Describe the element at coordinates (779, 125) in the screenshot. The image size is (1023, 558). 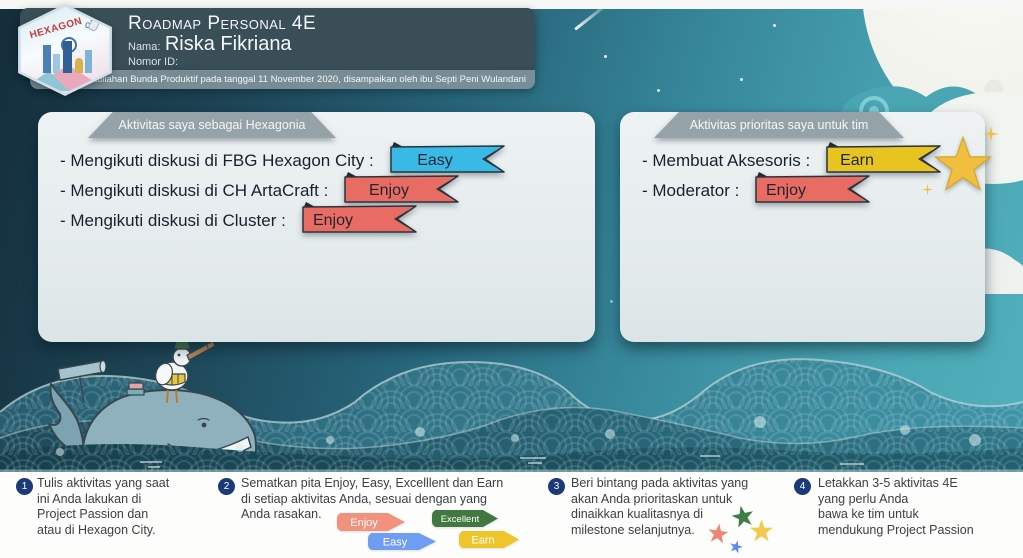
I see `panel-title: Aktivitas prioritas saya untuk tim` at that location.